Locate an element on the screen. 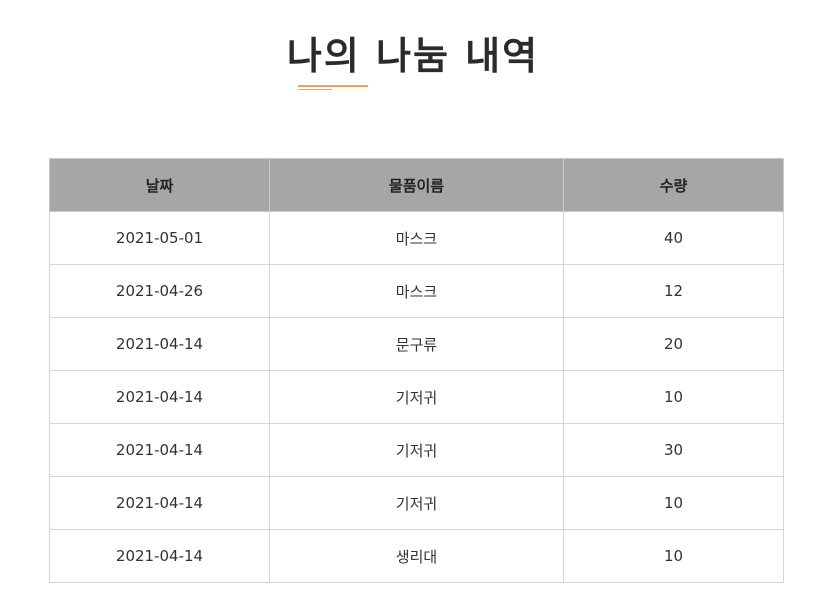  table-row: 2021-04-14 기저귀 30 is located at coordinates (416, 450).